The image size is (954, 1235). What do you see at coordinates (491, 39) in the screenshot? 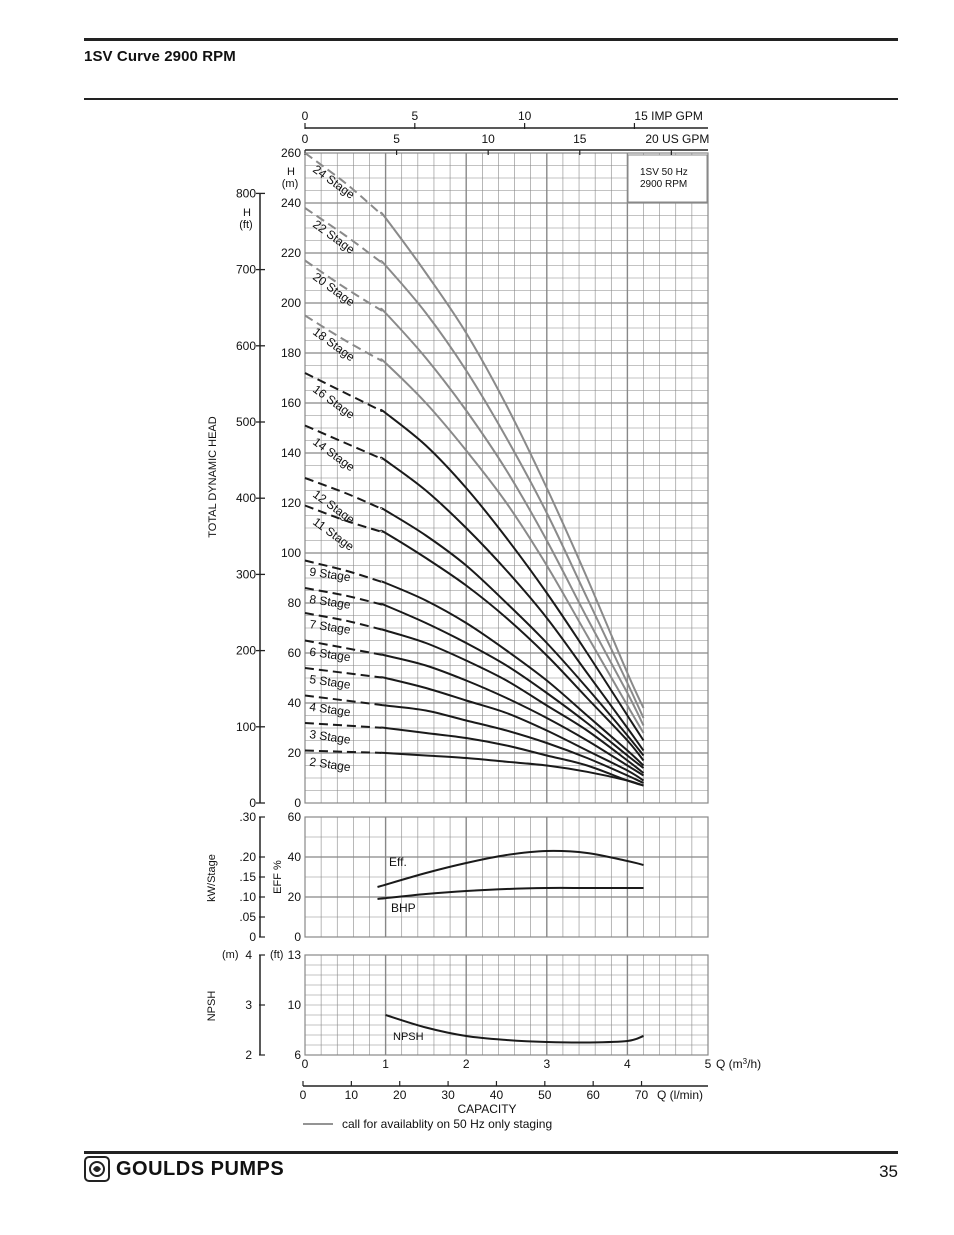
I see `header-rule-top` at bounding box center [491, 39].